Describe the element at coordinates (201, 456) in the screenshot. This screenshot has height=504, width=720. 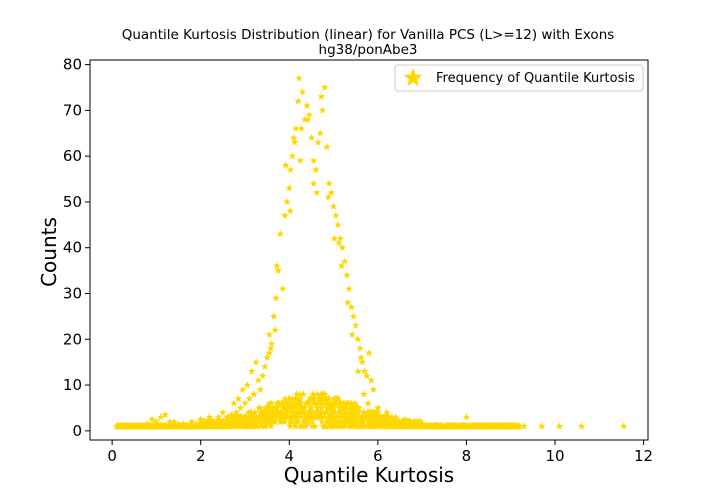
I see `x-tick-label: 2` at that location.